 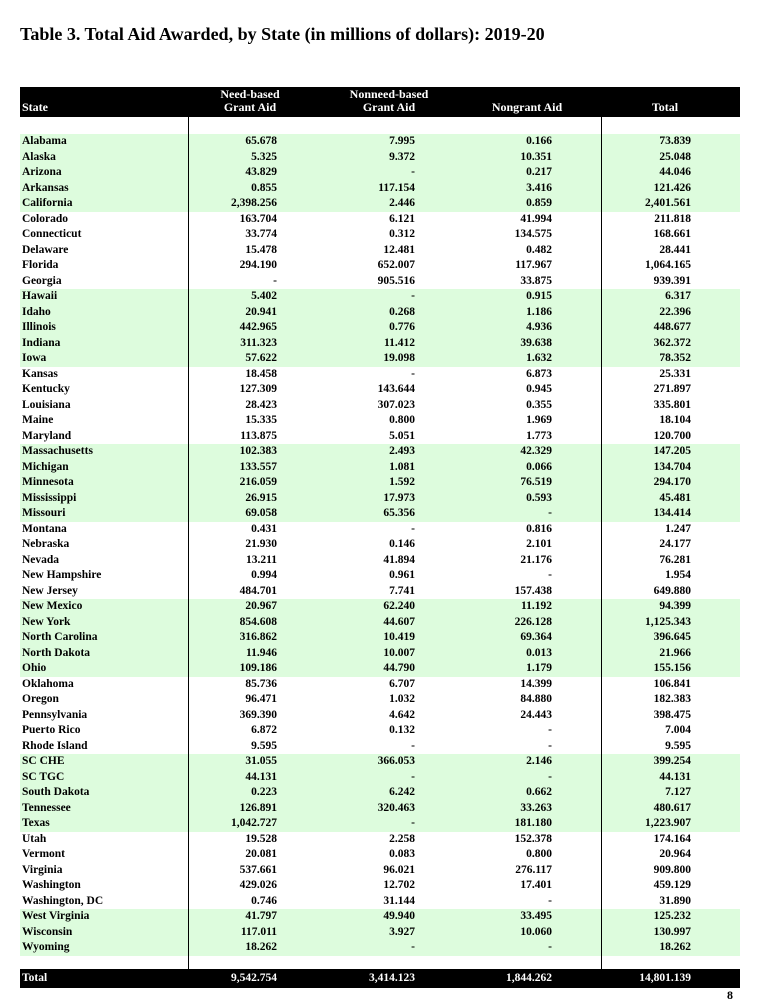 I want to click on cell-value: 7.127, so click(x=678, y=792).